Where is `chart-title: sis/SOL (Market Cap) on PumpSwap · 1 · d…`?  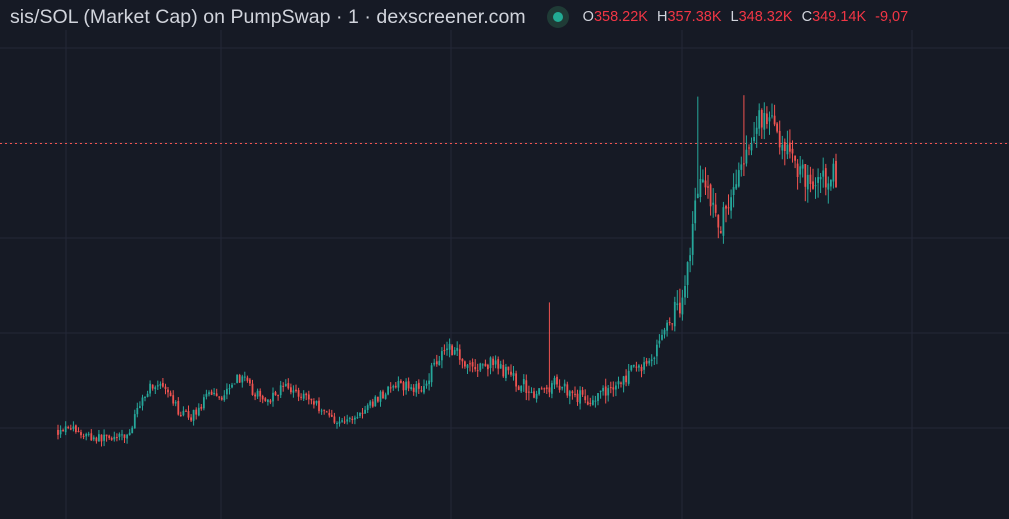 chart-title: sis/SOL (Market Cap) on PumpSwap · 1 · d… is located at coordinates (268, 16).